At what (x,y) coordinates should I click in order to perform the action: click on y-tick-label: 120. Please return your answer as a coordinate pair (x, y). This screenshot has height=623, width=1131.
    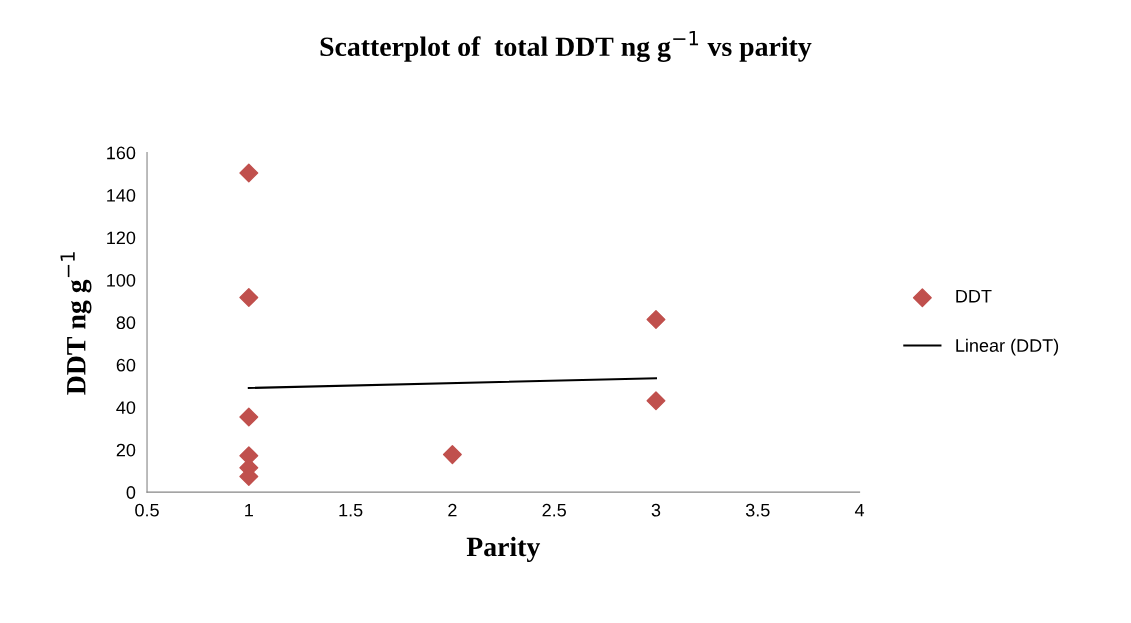
    Looking at the image, I should click on (121, 238).